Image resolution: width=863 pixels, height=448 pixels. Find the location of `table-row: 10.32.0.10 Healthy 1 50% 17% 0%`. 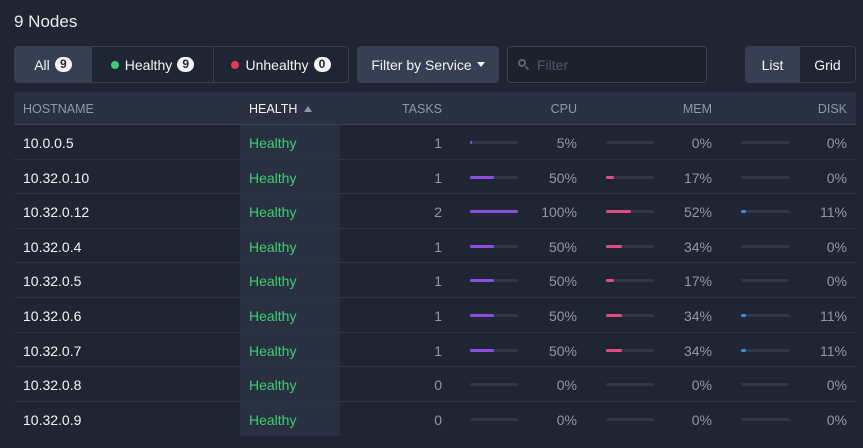

table-row: 10.32.0.10 Healthy 1 50% 17% 0% is located at coordinates (435, 177).